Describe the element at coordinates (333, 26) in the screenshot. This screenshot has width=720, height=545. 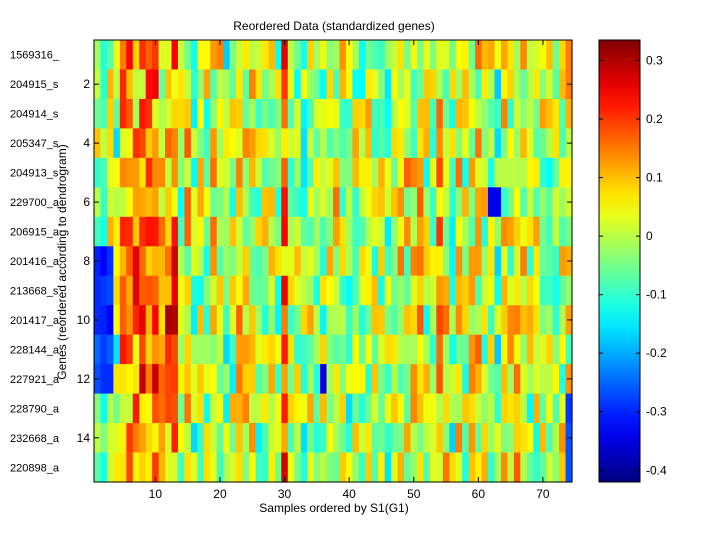
I see `chart-title: Reordered Data (standardized genes)` at that location.